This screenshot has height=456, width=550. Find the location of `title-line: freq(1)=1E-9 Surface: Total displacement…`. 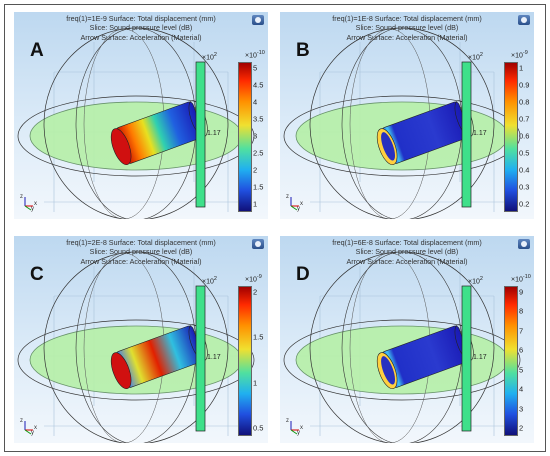

title-line: freq(1)=1E-9 Surface: Total displacement… is located at coordinates (141, 18).